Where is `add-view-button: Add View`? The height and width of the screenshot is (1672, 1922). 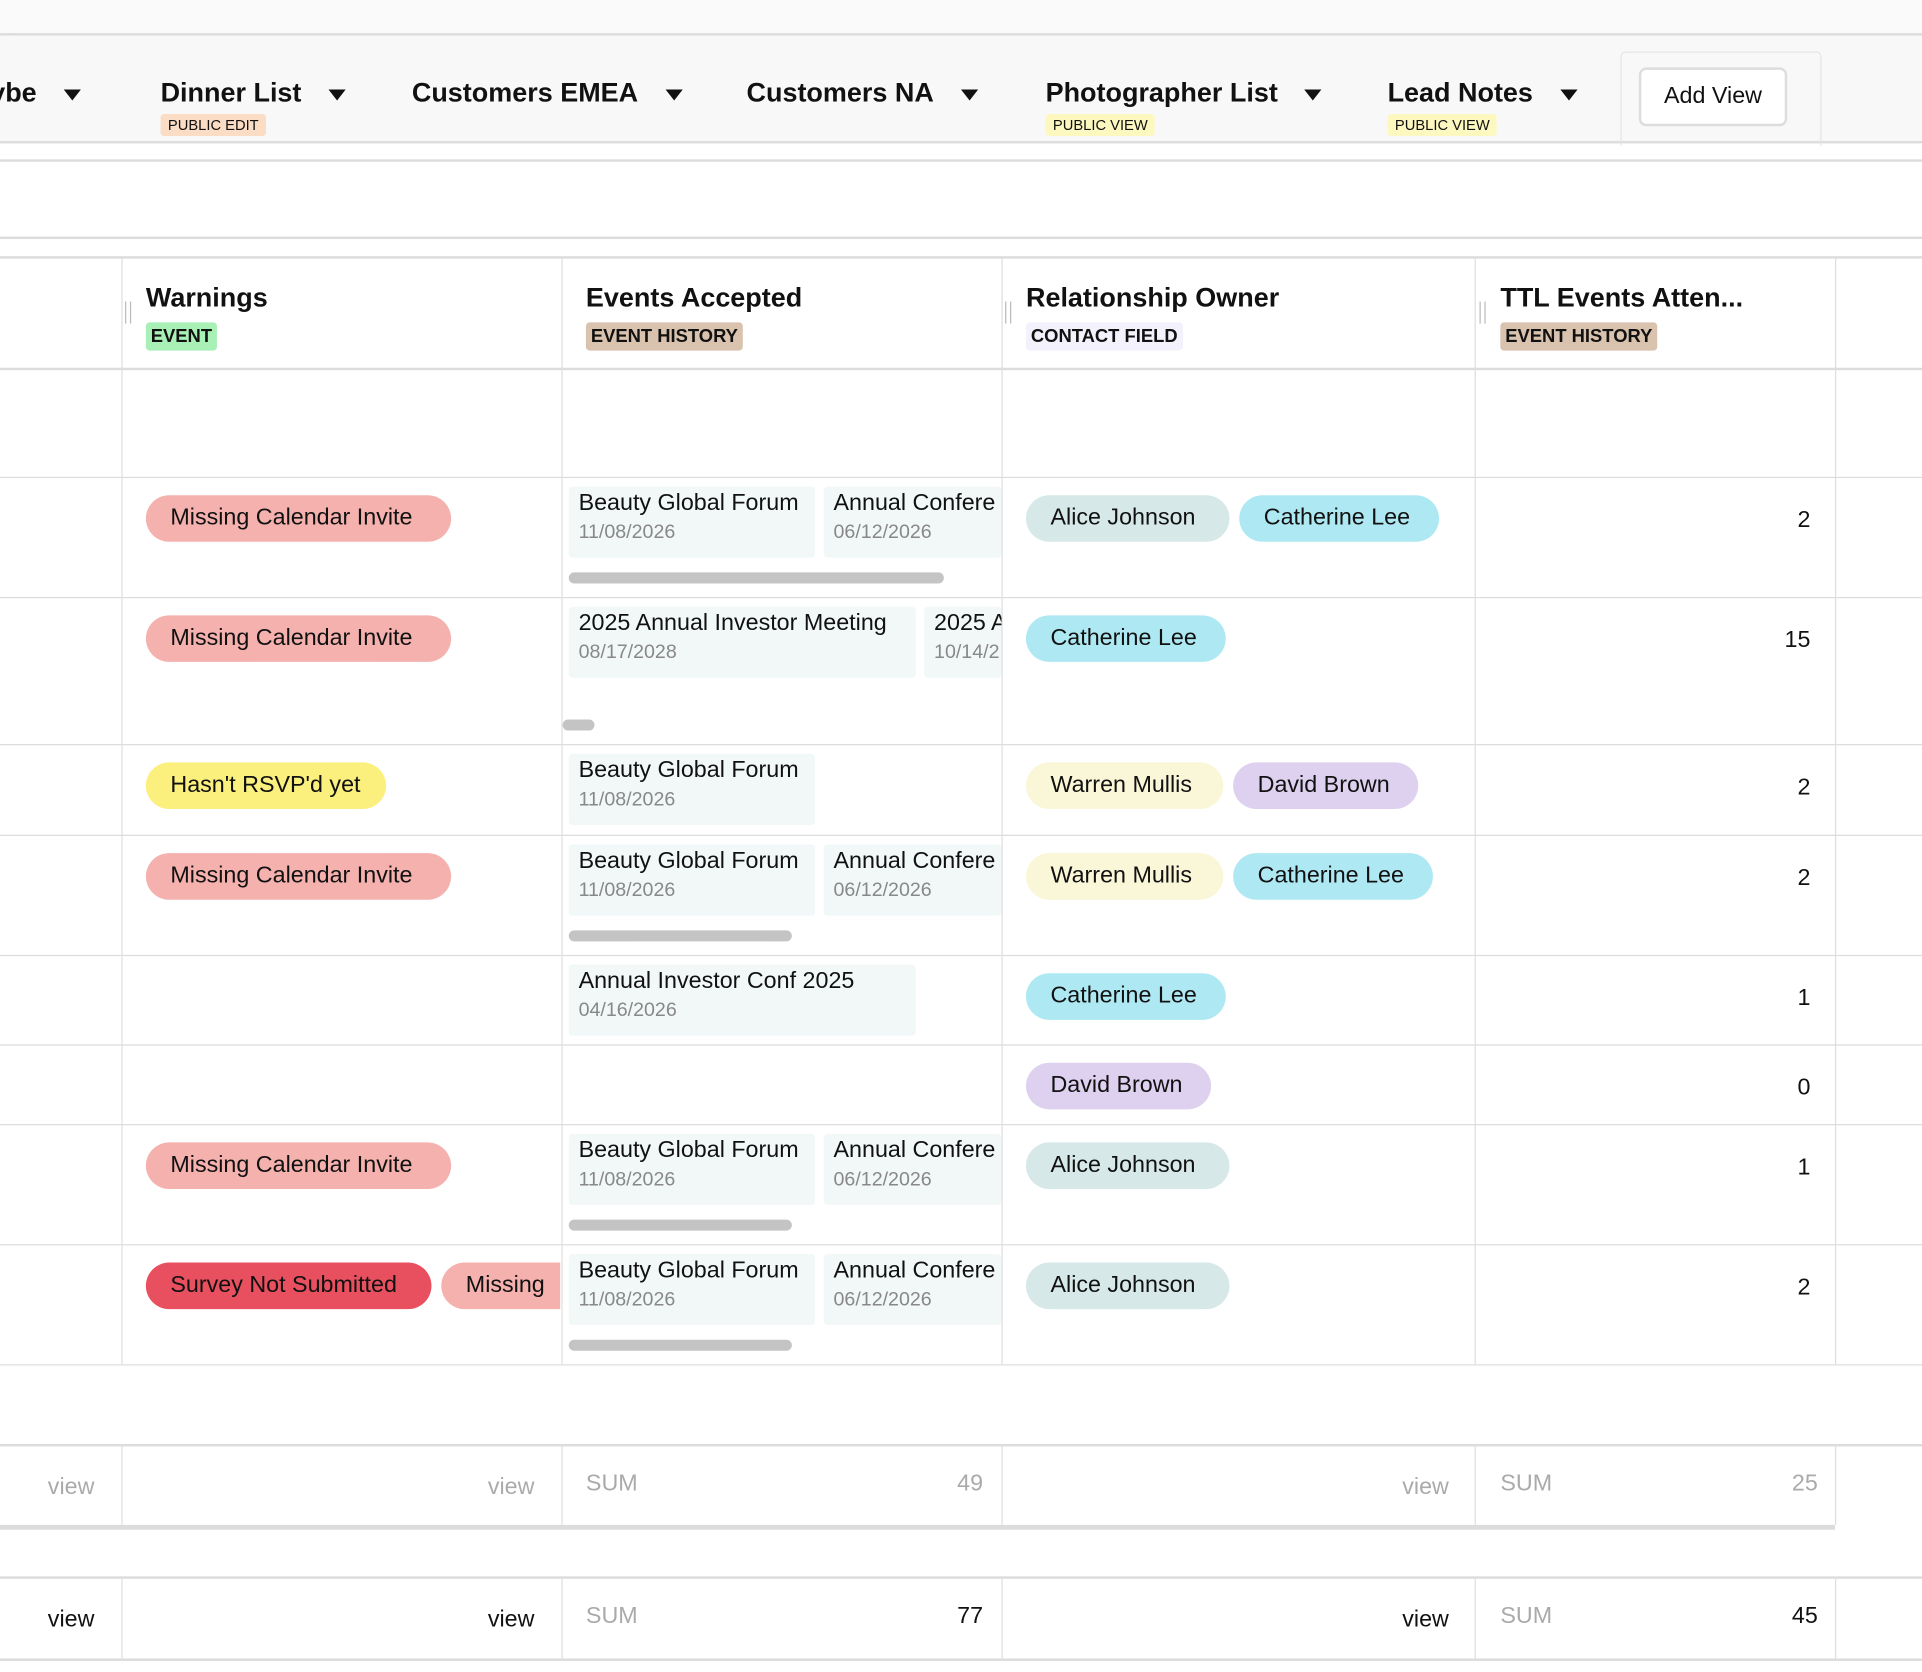 add-view-button: Add View is located at coordinates (1713, 97).